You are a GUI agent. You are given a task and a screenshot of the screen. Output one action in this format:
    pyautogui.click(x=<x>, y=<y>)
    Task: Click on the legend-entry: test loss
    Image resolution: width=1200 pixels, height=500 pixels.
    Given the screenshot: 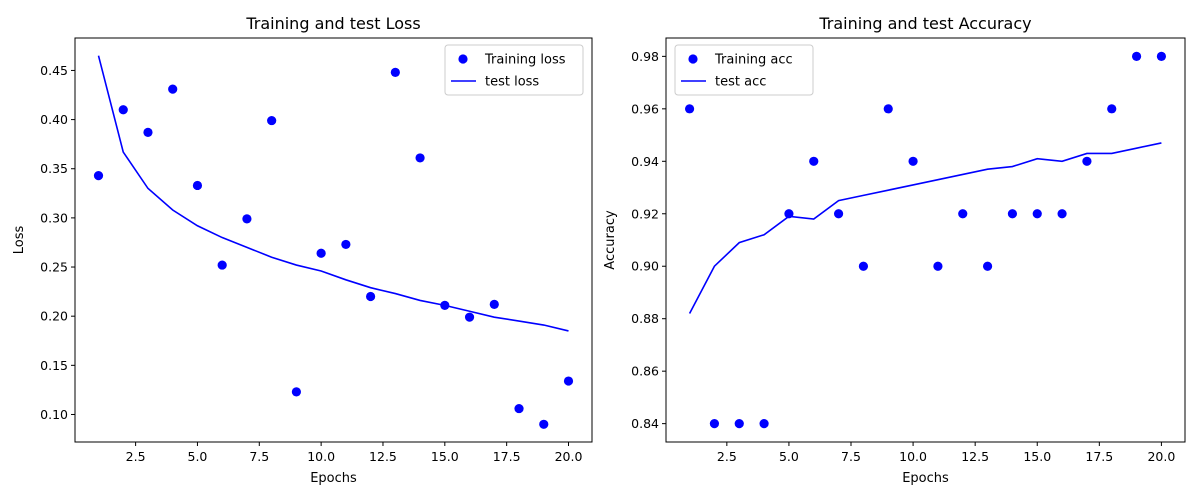 What is the action you would take?
    pyautogui.click(x=512, y=82)
    